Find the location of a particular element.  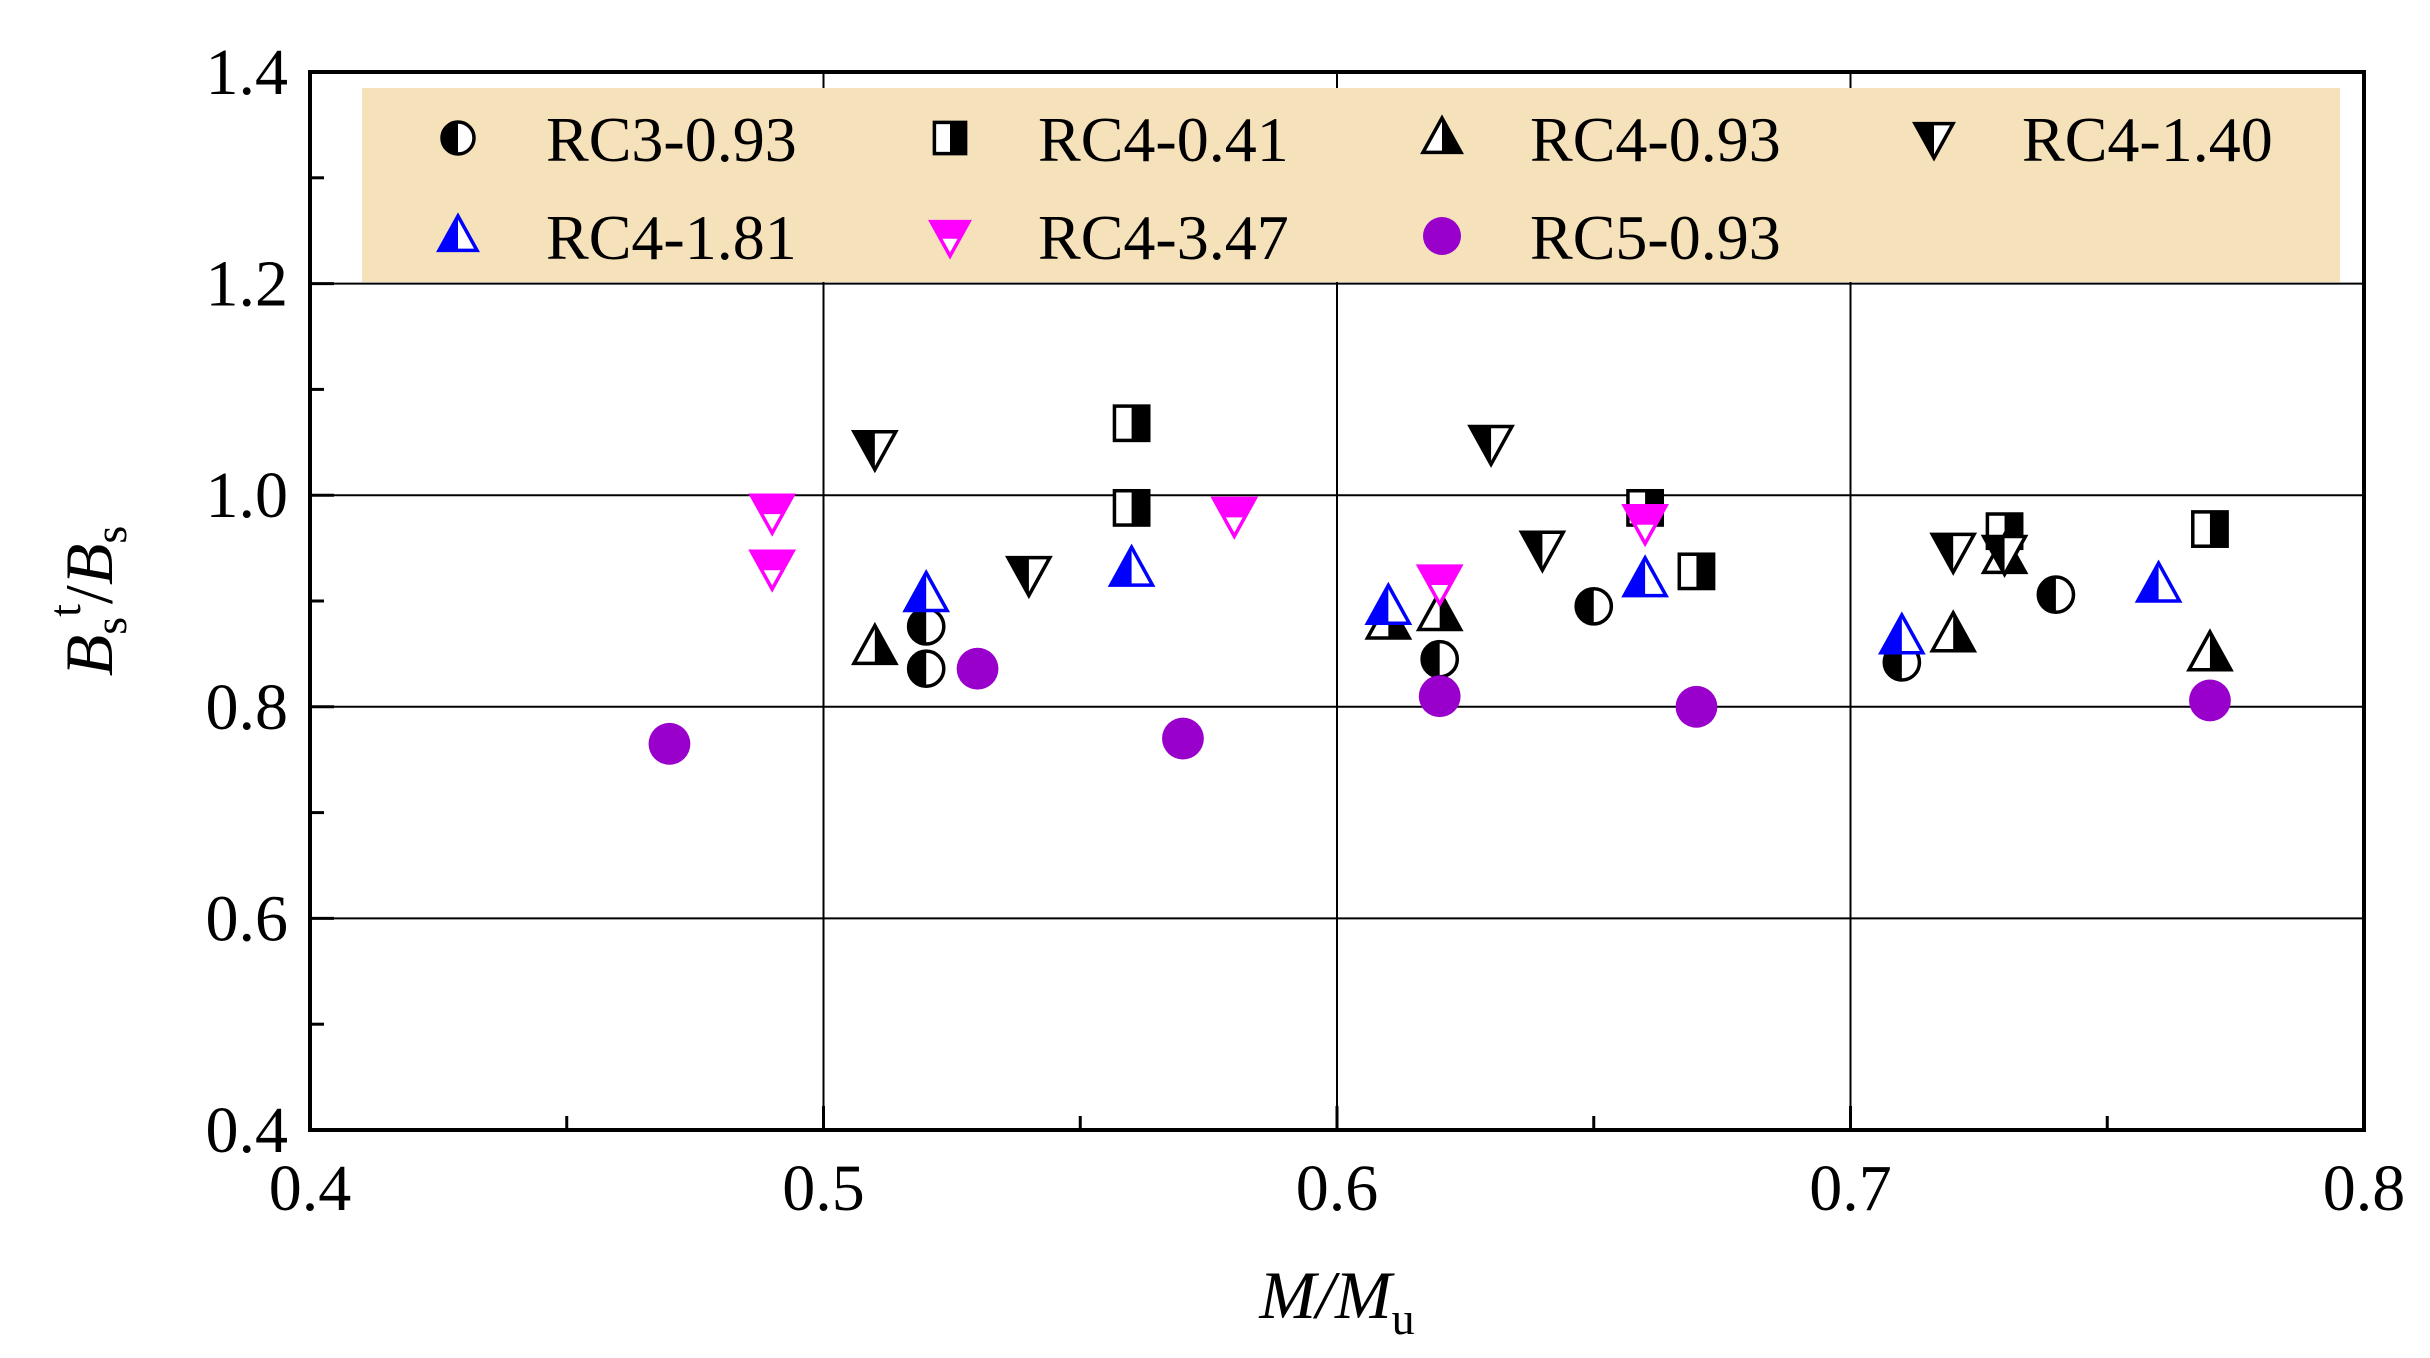

legend-label: RC5-0.93 is located at coordinates (1655, 237).